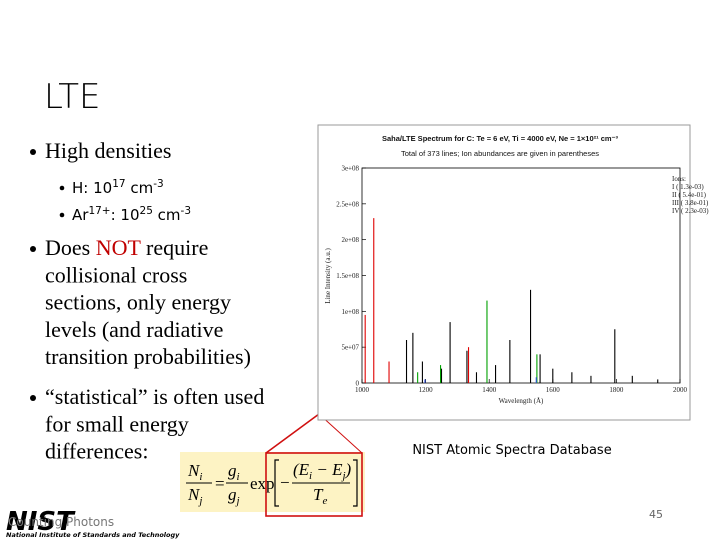 The width and height of the screenshot is (720, 540). What do you see at coordinates (220, 483) in the screenshot?
I see `equation-relation: =` at bounding box center [220, 483].